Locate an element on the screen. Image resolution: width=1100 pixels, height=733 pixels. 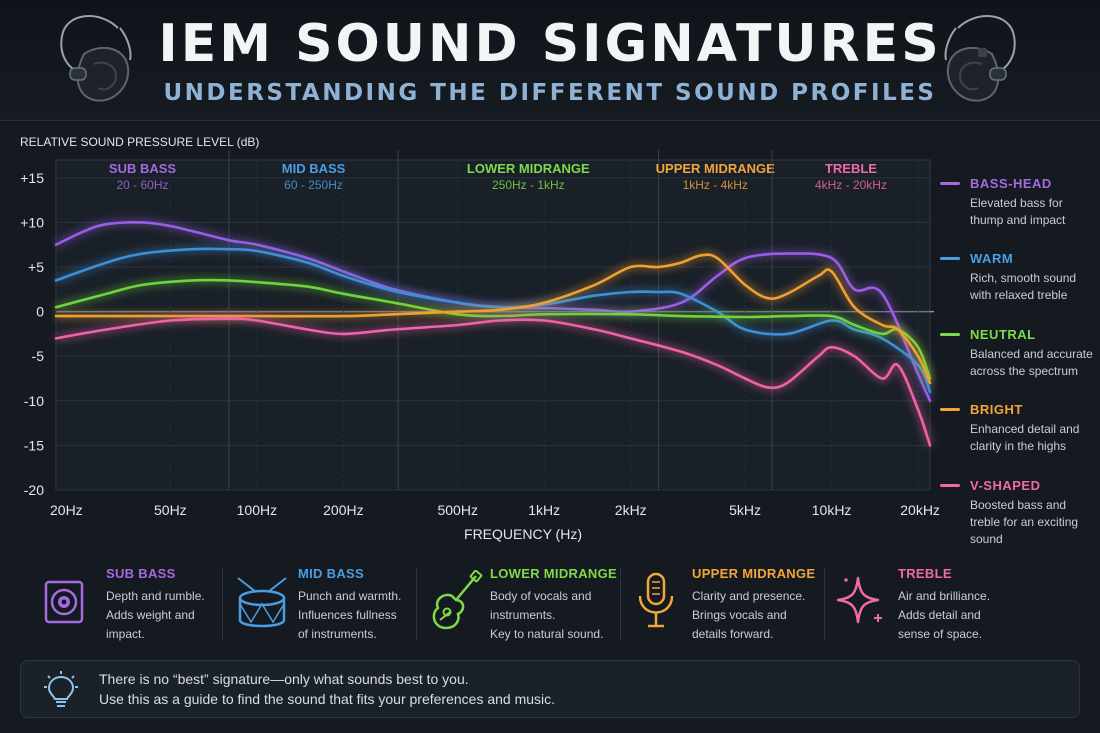
band-name: SUB BASS is located at coordinates (143, 168).